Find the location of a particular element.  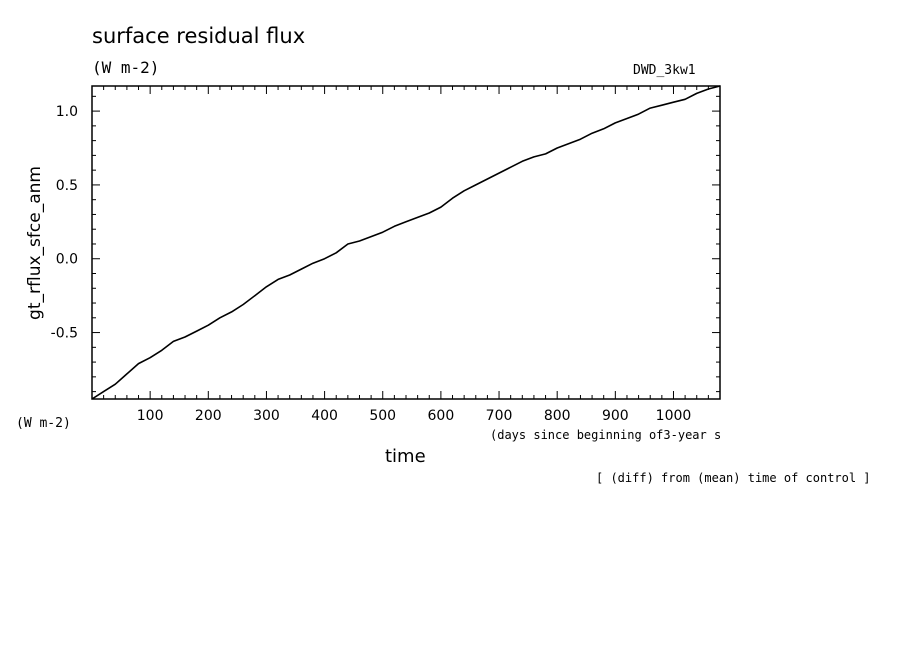

x-tick-label: 500 is located at coordinates (382, 416).